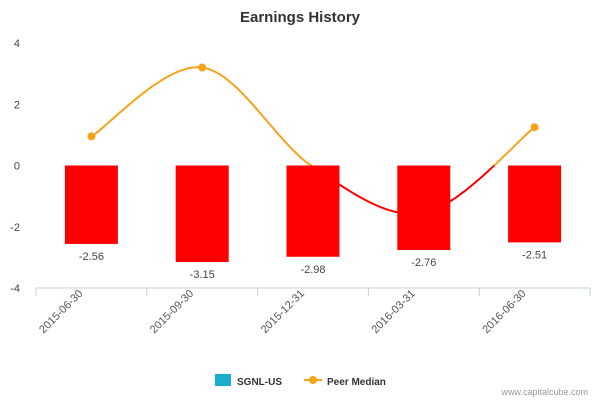 Image resolution: width=600 pixels, height=400 pixels. Describe the element at coordinates (15, 289) in the screenshot. I see `y-tick-label: -4` at that location.